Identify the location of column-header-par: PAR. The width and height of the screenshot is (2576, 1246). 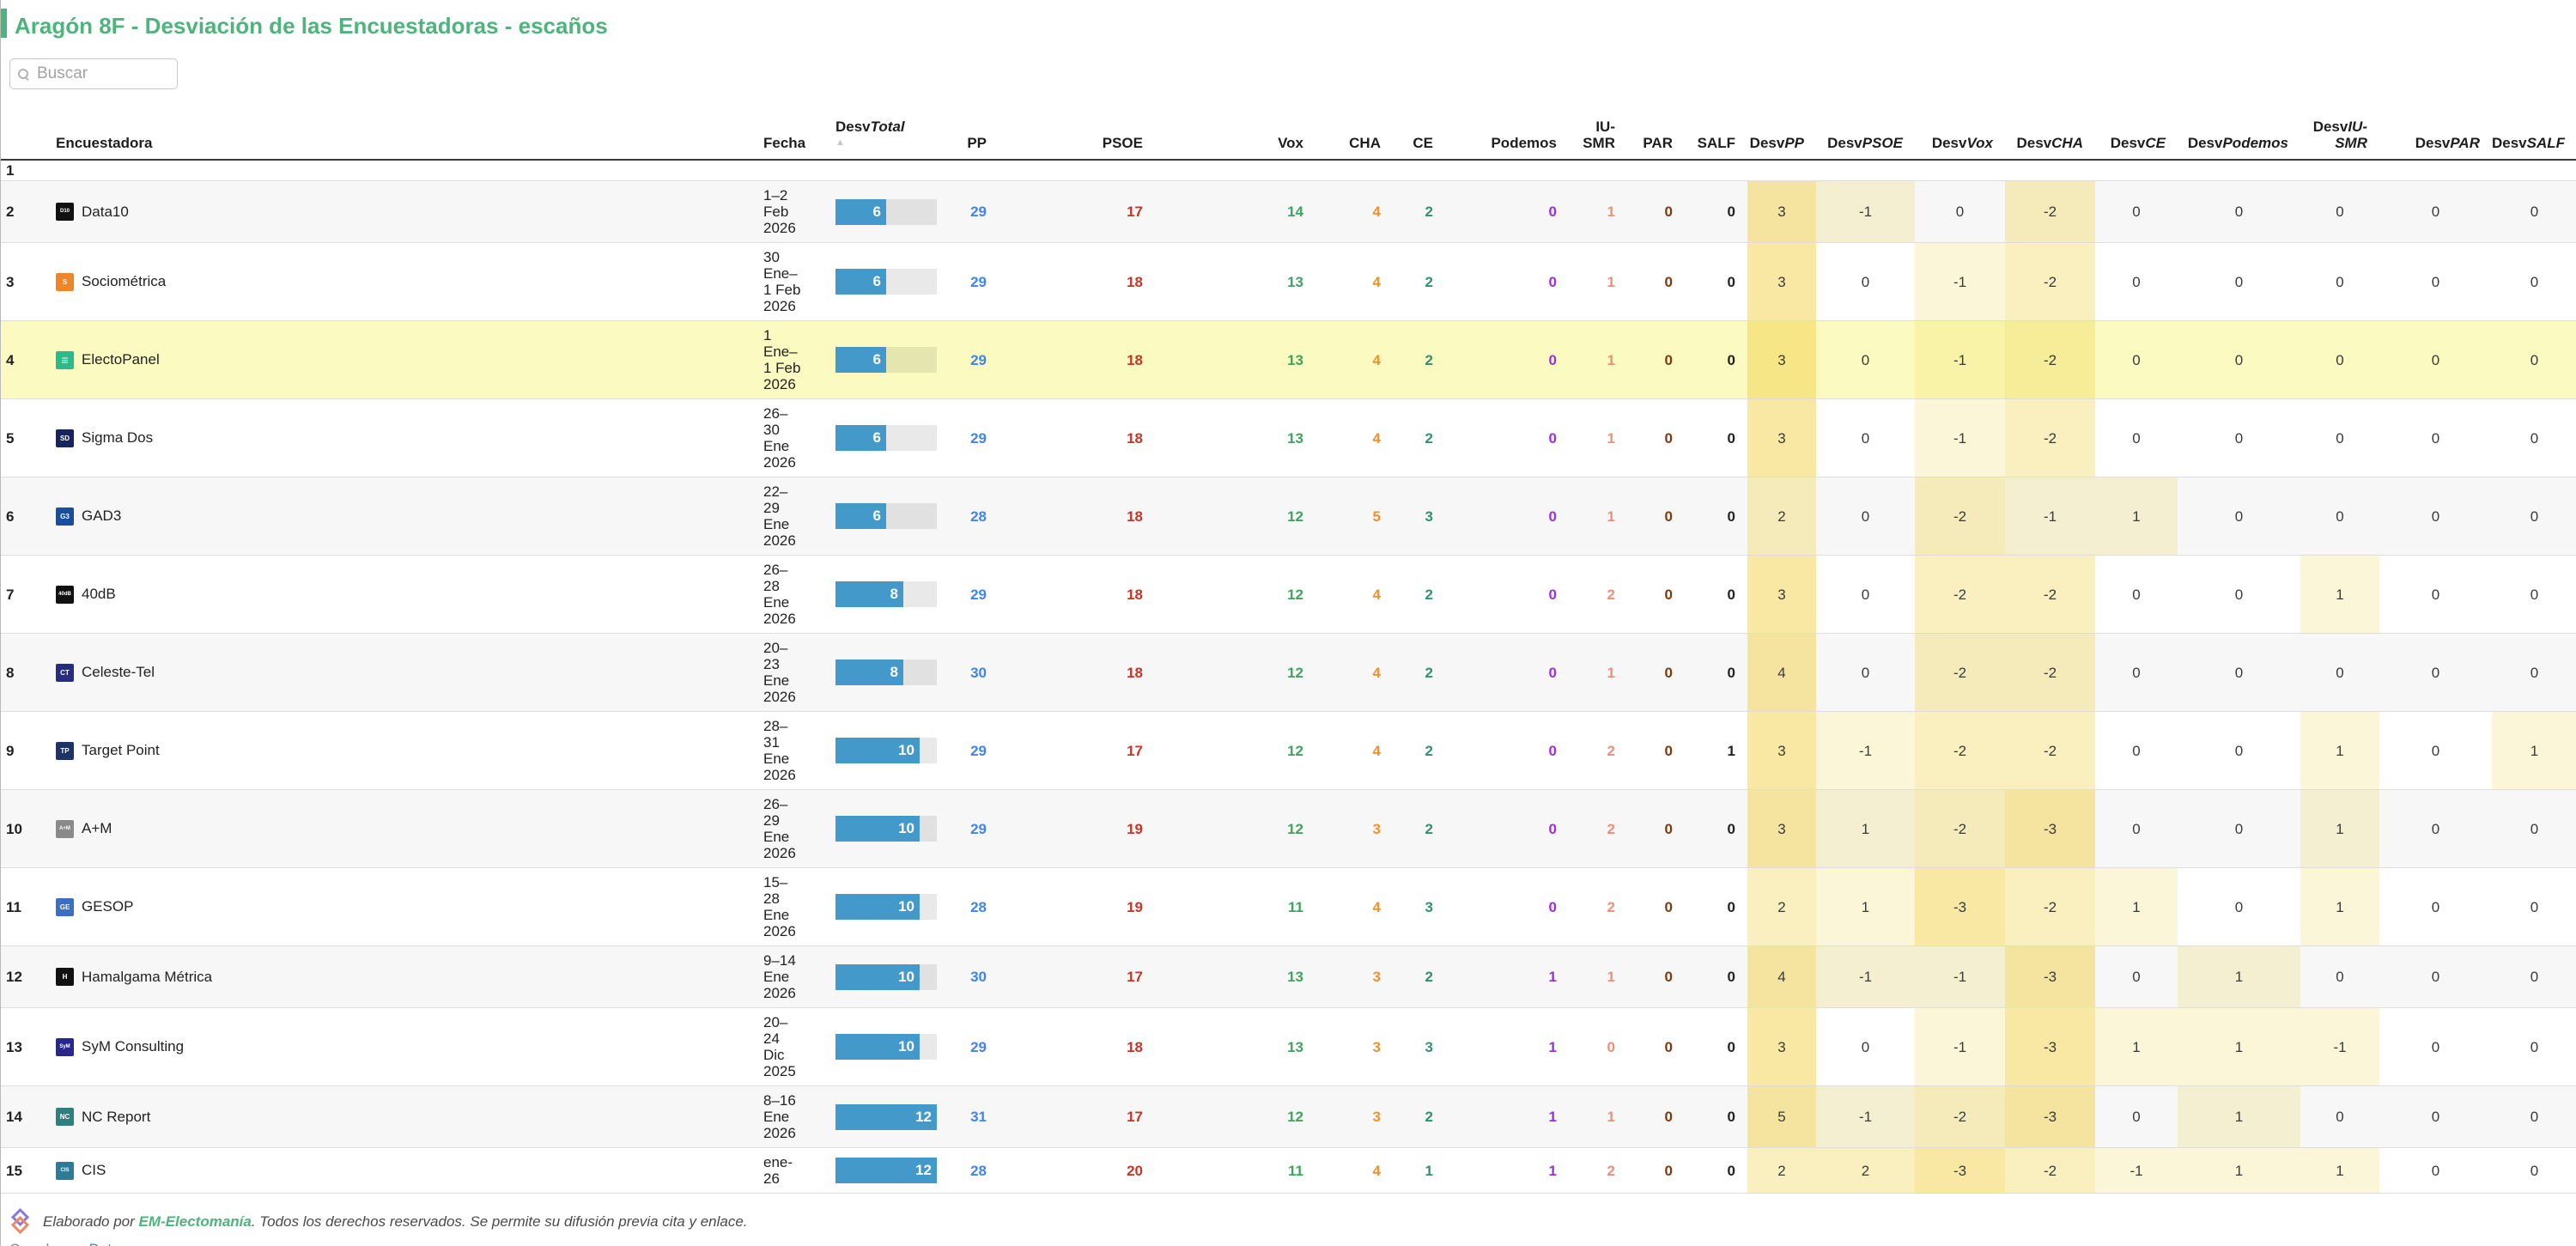
(1656, 133).